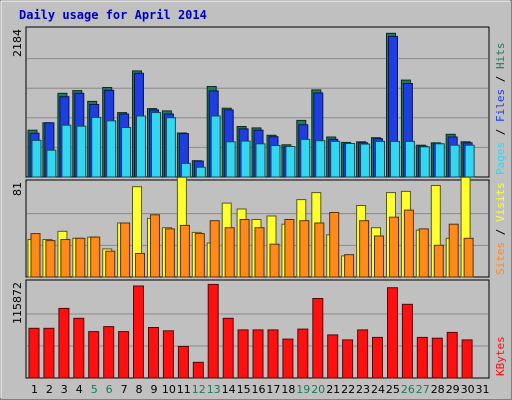 The image size is (512, 400). I want to click on x-tick-label-day-23: 23, so click(363, 389).